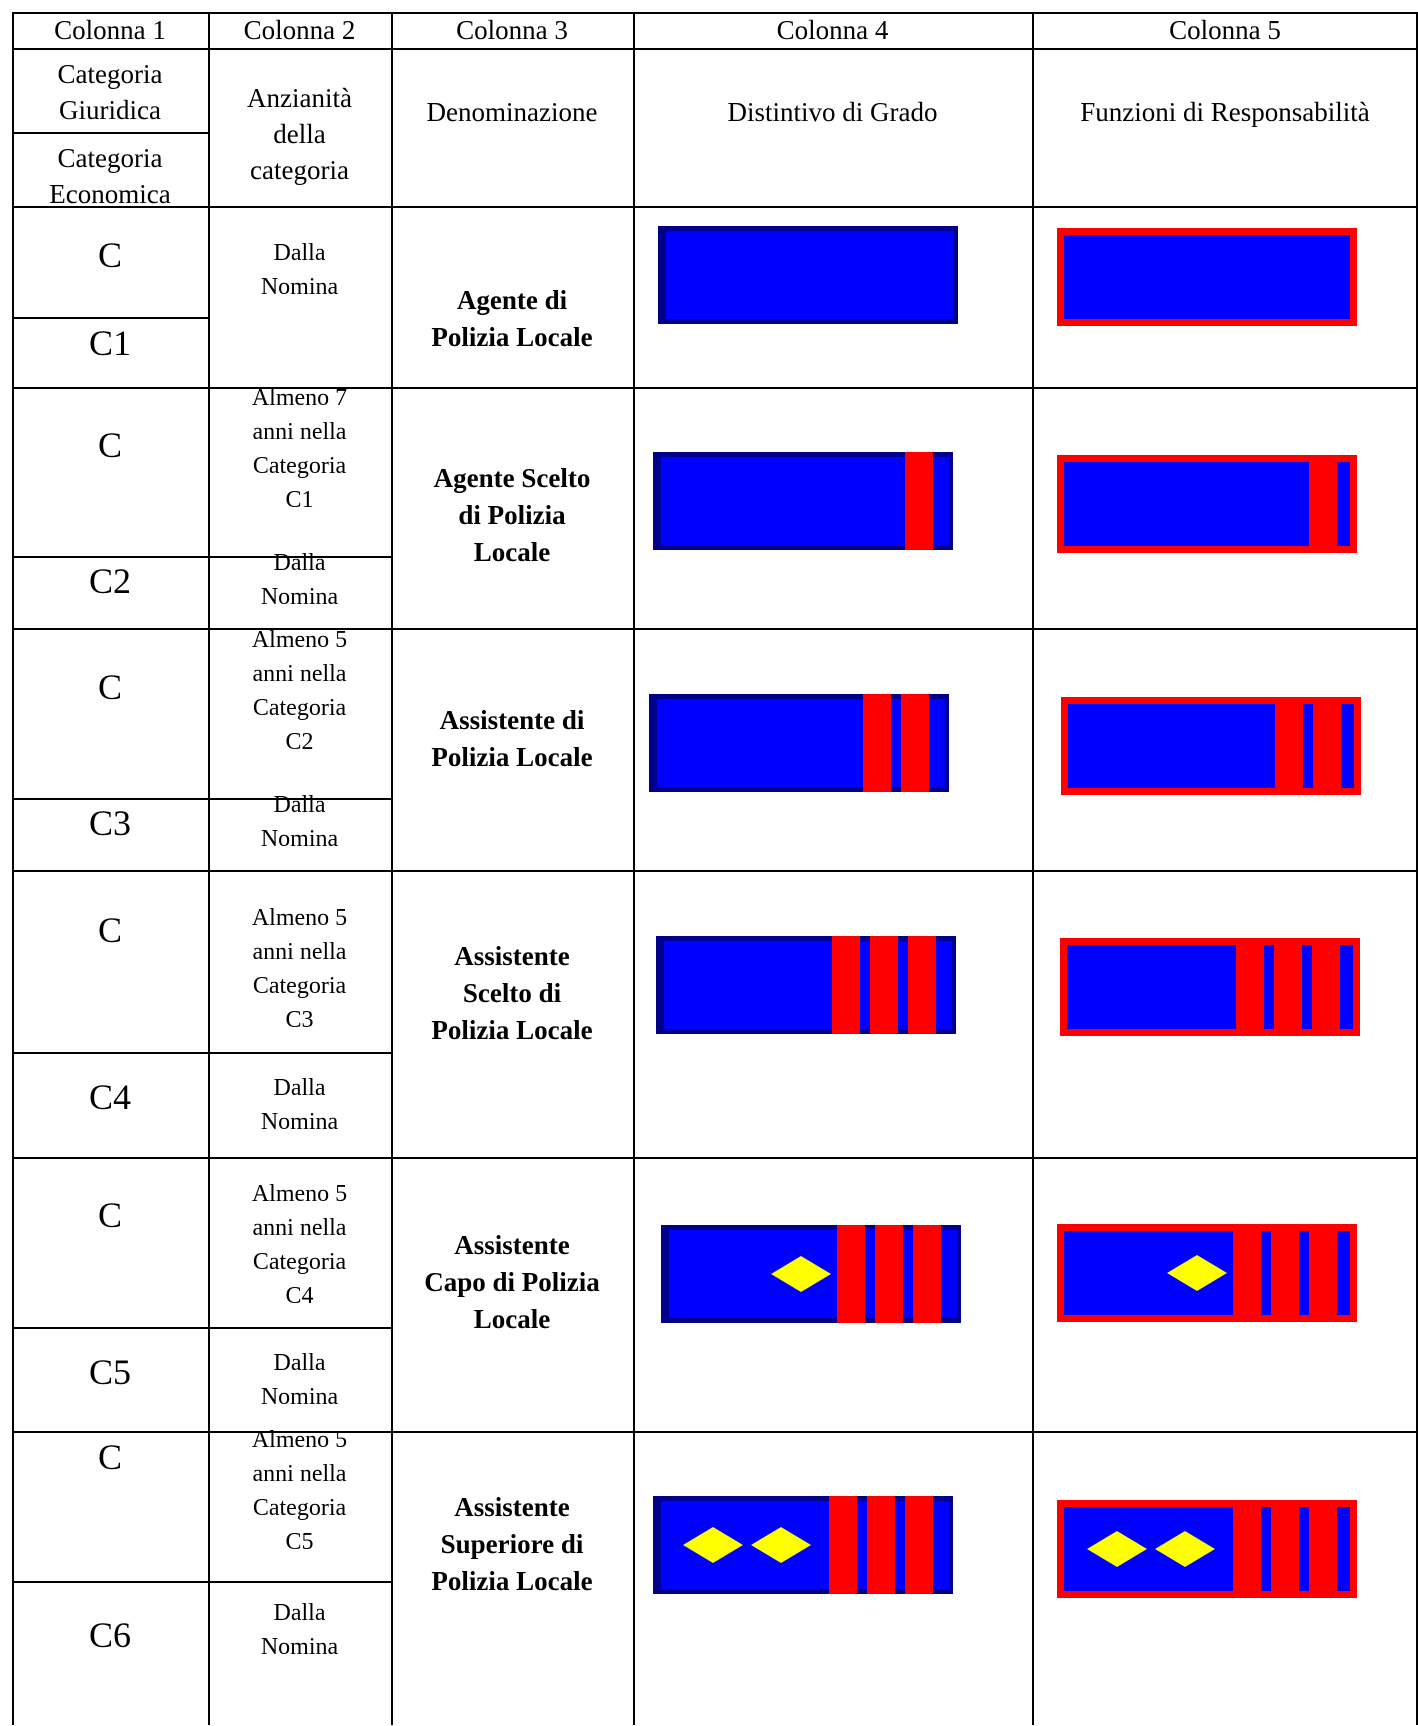 The width and height of the screenshot is (1418, 1726). What do you see at coordinates (1225, 112) in the screenshot?
I see `subheader-funzioni-responsabilita: Funzioni di Responsabilità` at bounding box center [1225, 112].